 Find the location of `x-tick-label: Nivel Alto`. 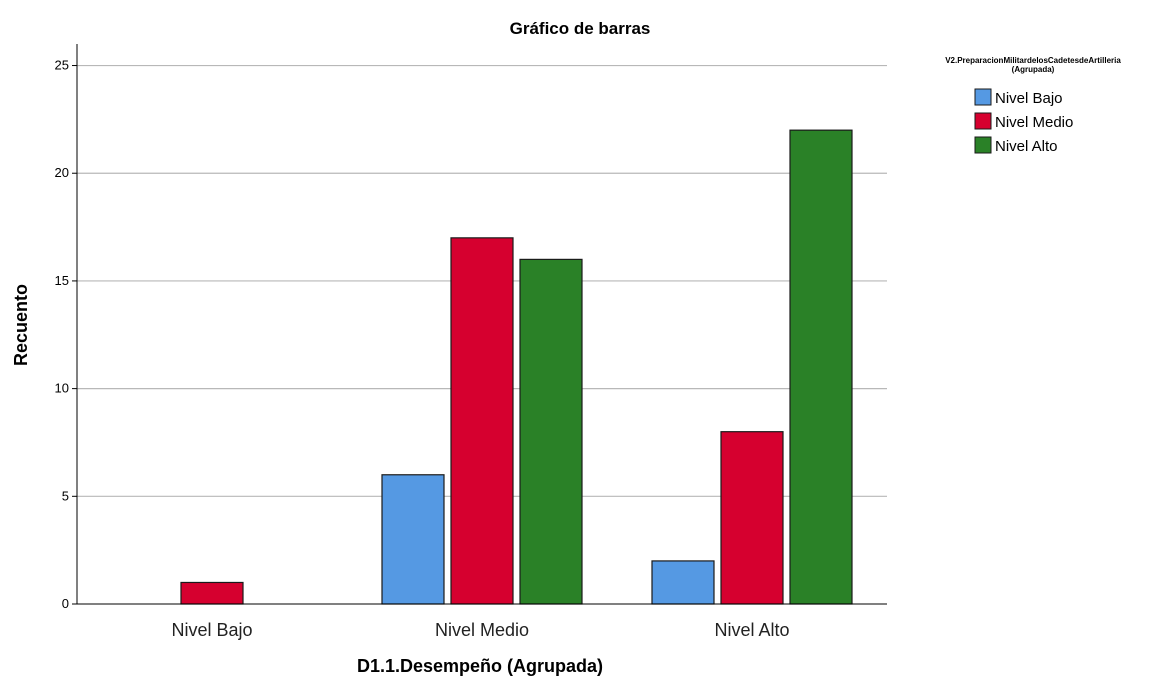

x-tick-label: Nivel Alto is located at coordinates (751, 630).